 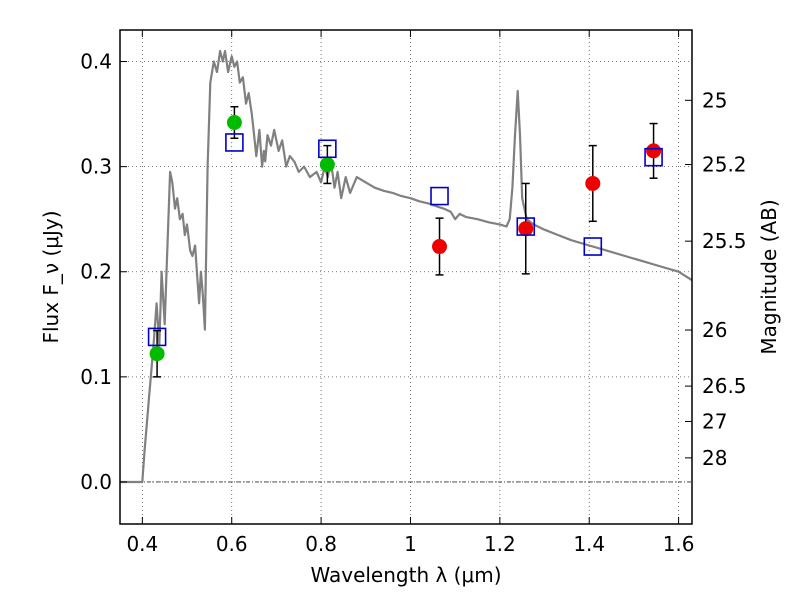 I want to click on mag-tick-label: 25.2, so click(x=724, y=165).